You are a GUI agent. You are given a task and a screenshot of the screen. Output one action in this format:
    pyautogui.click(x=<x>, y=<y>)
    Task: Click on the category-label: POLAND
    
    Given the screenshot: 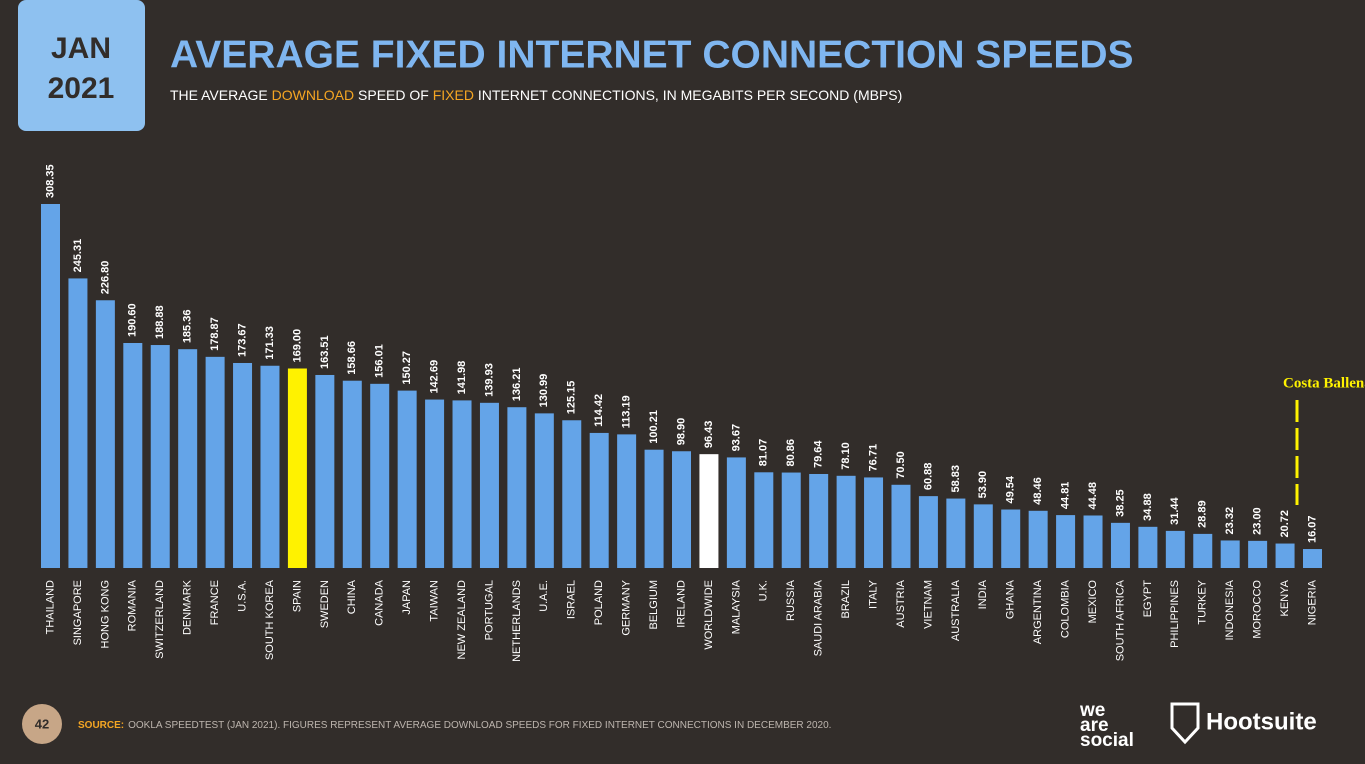 What is the action you would take?
    pyautogui.click(x=599, y=602)
    